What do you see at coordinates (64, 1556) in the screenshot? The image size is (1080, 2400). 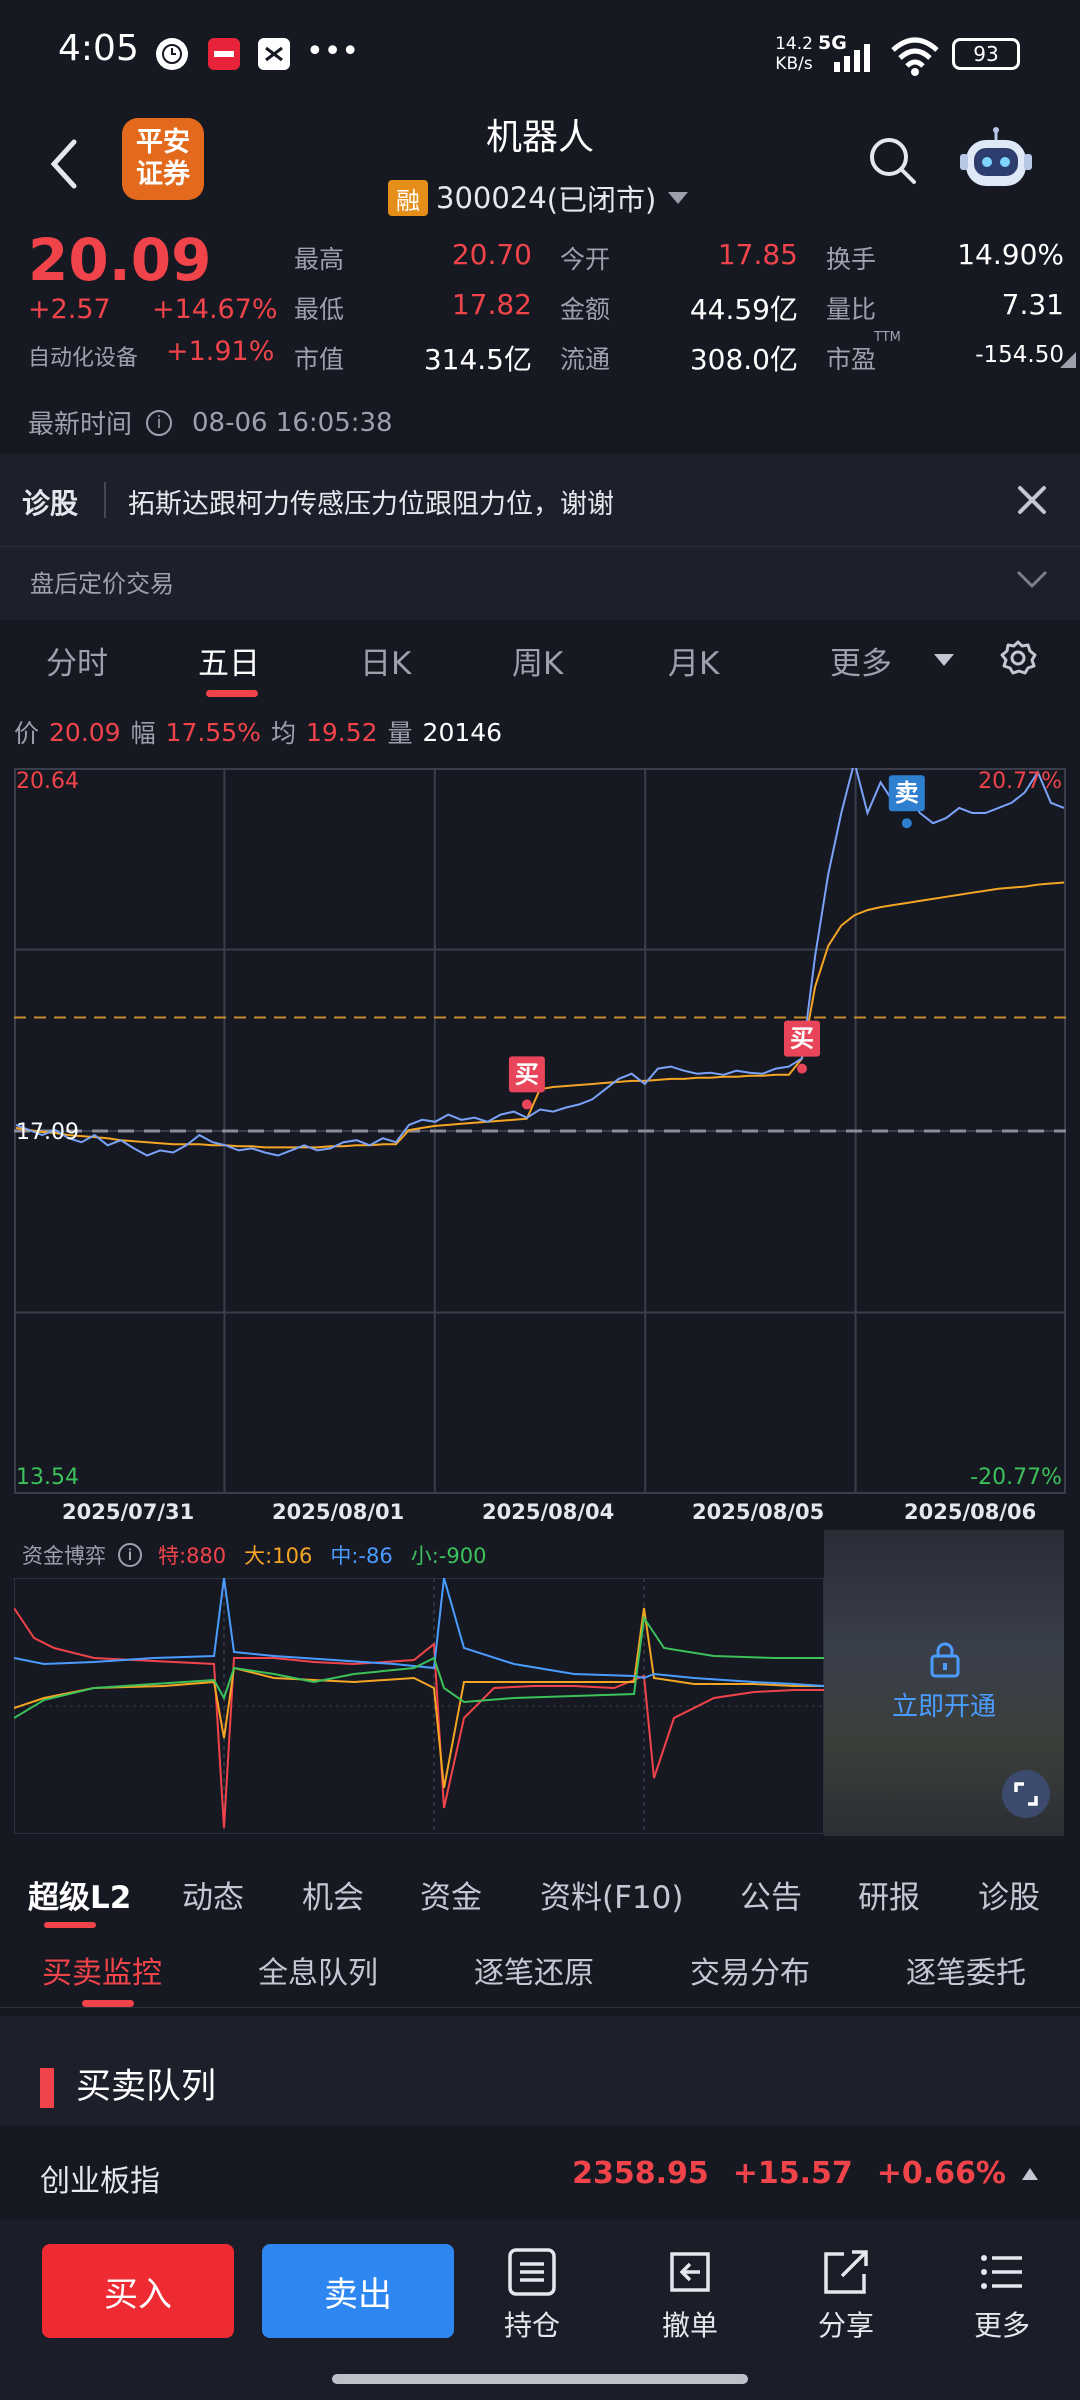 I see `fund-flow-title: 资金博弈` at bounding box center [64, 1556].